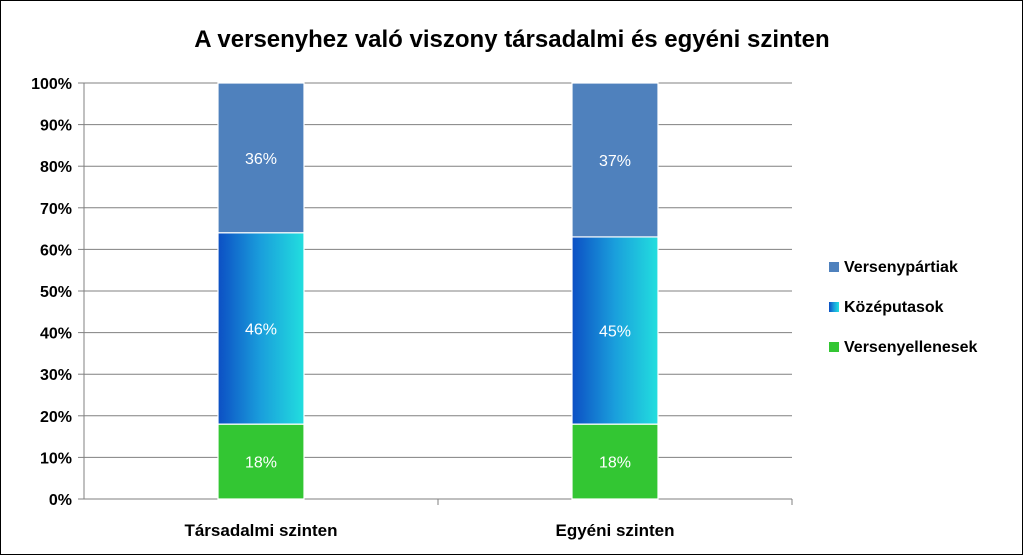 The image size is (1023, 555). I want to click on category-label: Társadalmi szinten, so click(260, 530).